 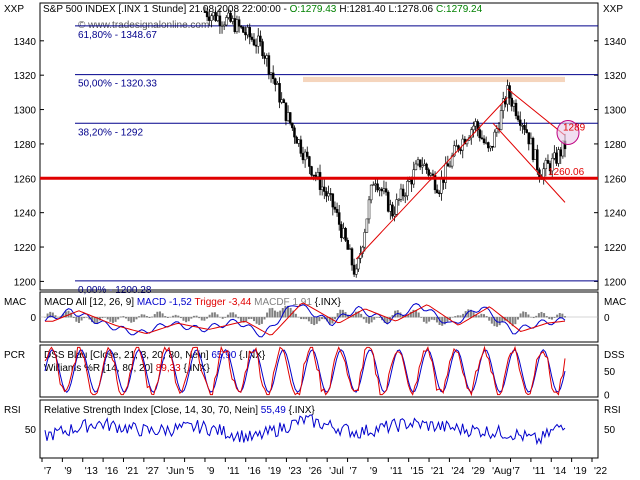 I want to click on rsi-axis: 50 50, so click(x=320, y=430).